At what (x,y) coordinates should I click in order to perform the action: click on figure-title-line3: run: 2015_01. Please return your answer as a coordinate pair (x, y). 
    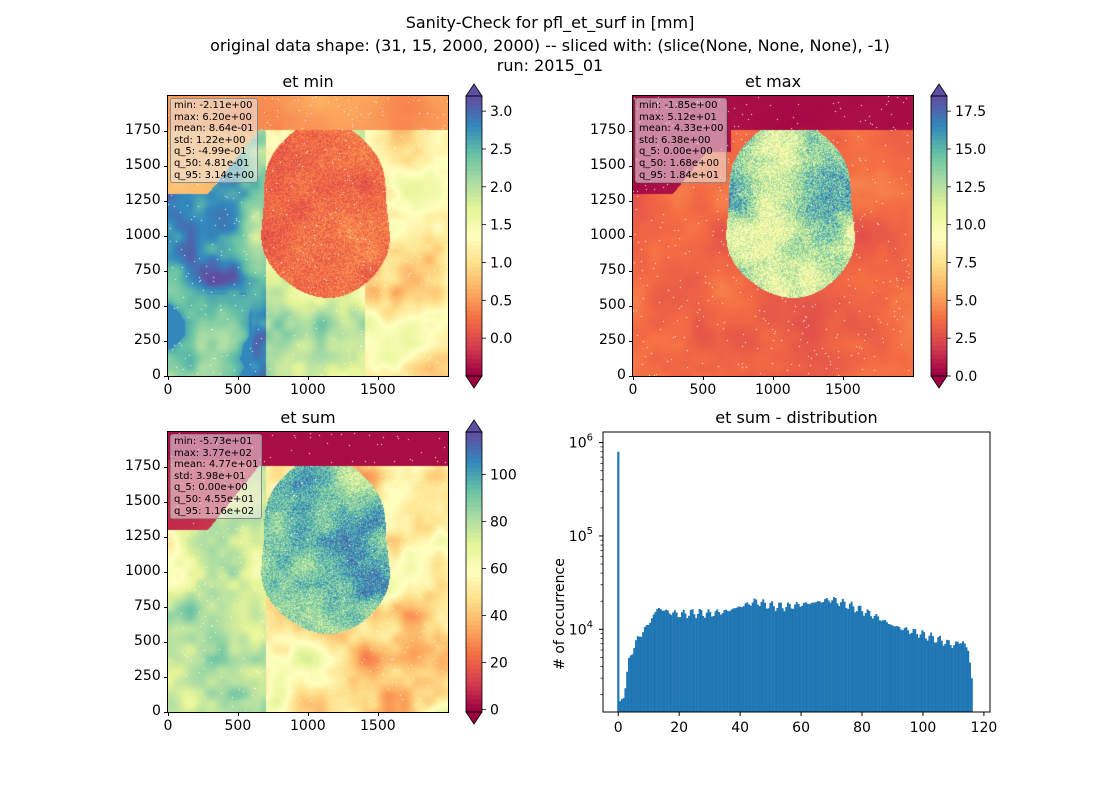
    Looking at the image, I should click on (550, 65).